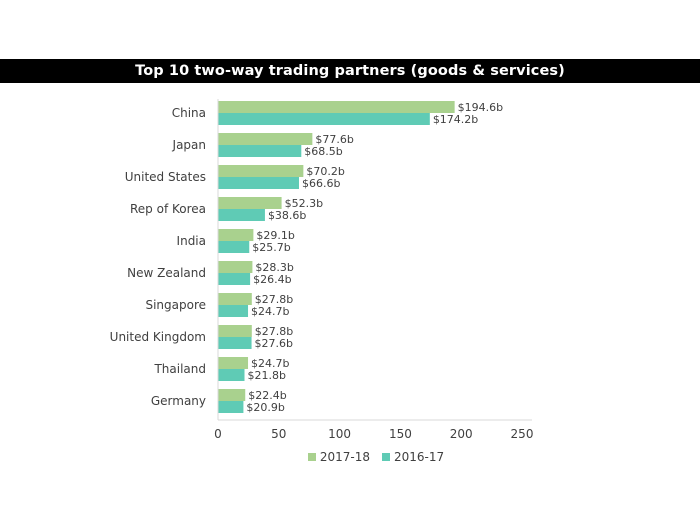  Describe the element at coordinates (334, 139) in the screenshot. I see `data-label-2017-18-japan: $77.6b` at that location.